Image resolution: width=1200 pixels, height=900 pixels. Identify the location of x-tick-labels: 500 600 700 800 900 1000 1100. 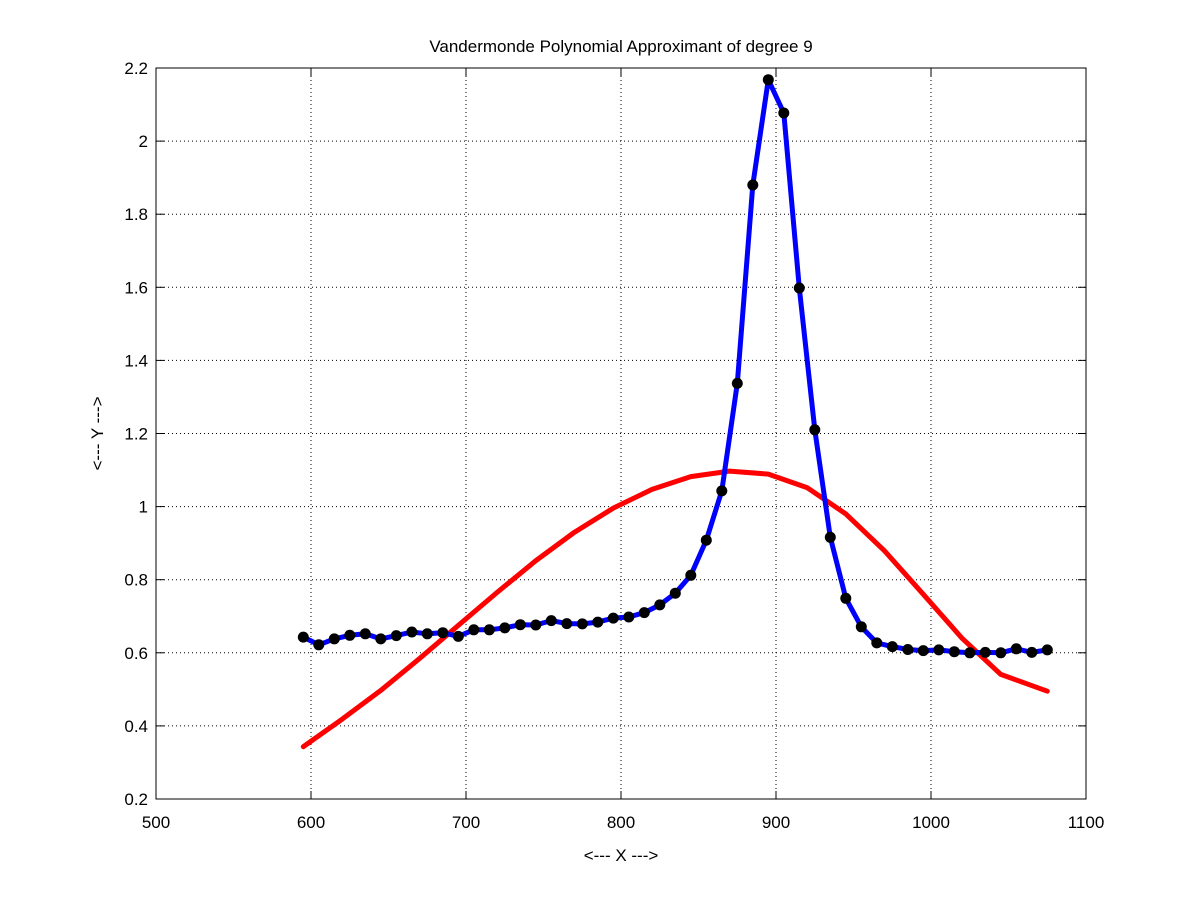
(623, 822).